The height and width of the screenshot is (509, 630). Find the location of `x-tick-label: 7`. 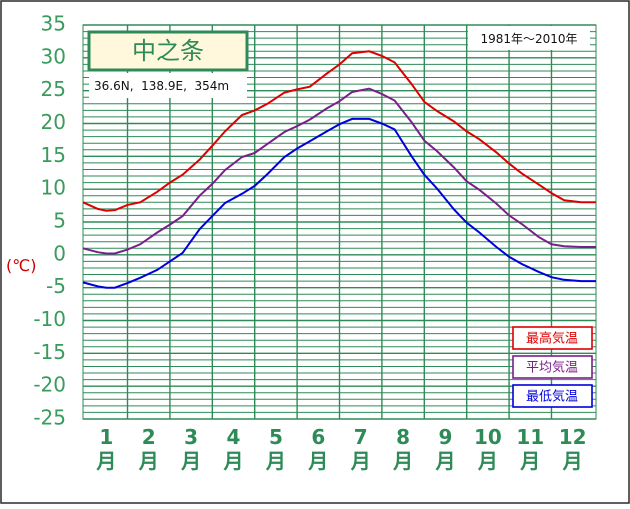

x-tick-label: 7 is located at coordinates (361, 437).